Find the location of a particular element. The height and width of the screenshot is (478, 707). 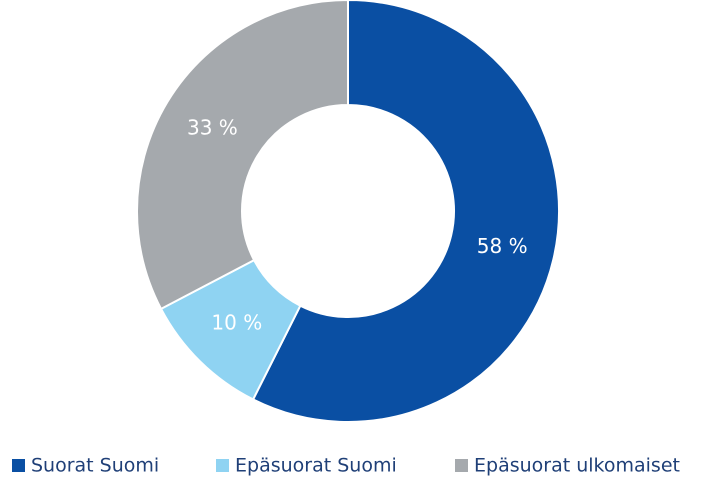

value-label: 33 % is located at coordinates (212, 127).